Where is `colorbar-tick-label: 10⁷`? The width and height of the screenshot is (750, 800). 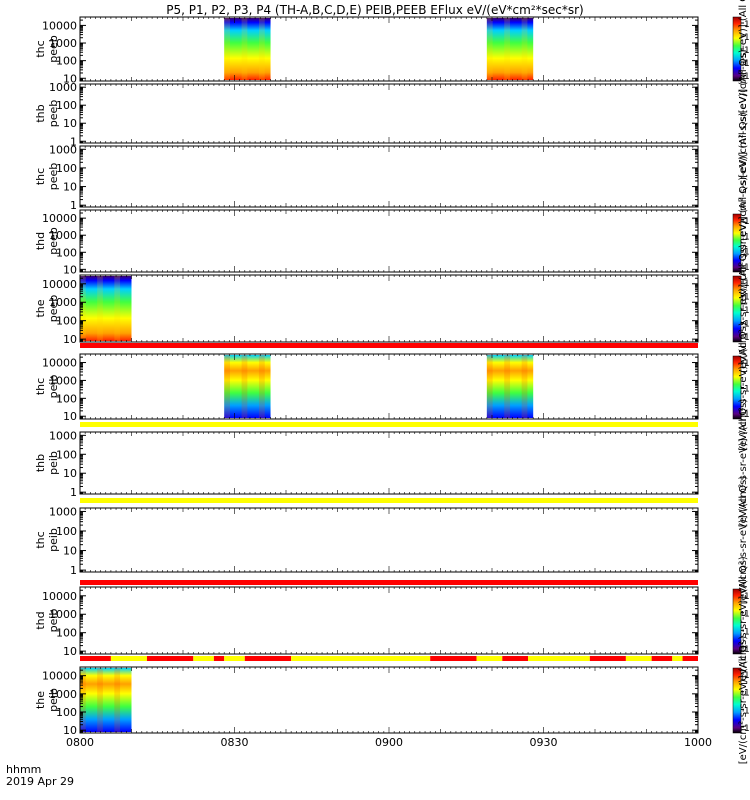 colorbar-tick-label: 10⁷ is located at coordinates (747, 25).